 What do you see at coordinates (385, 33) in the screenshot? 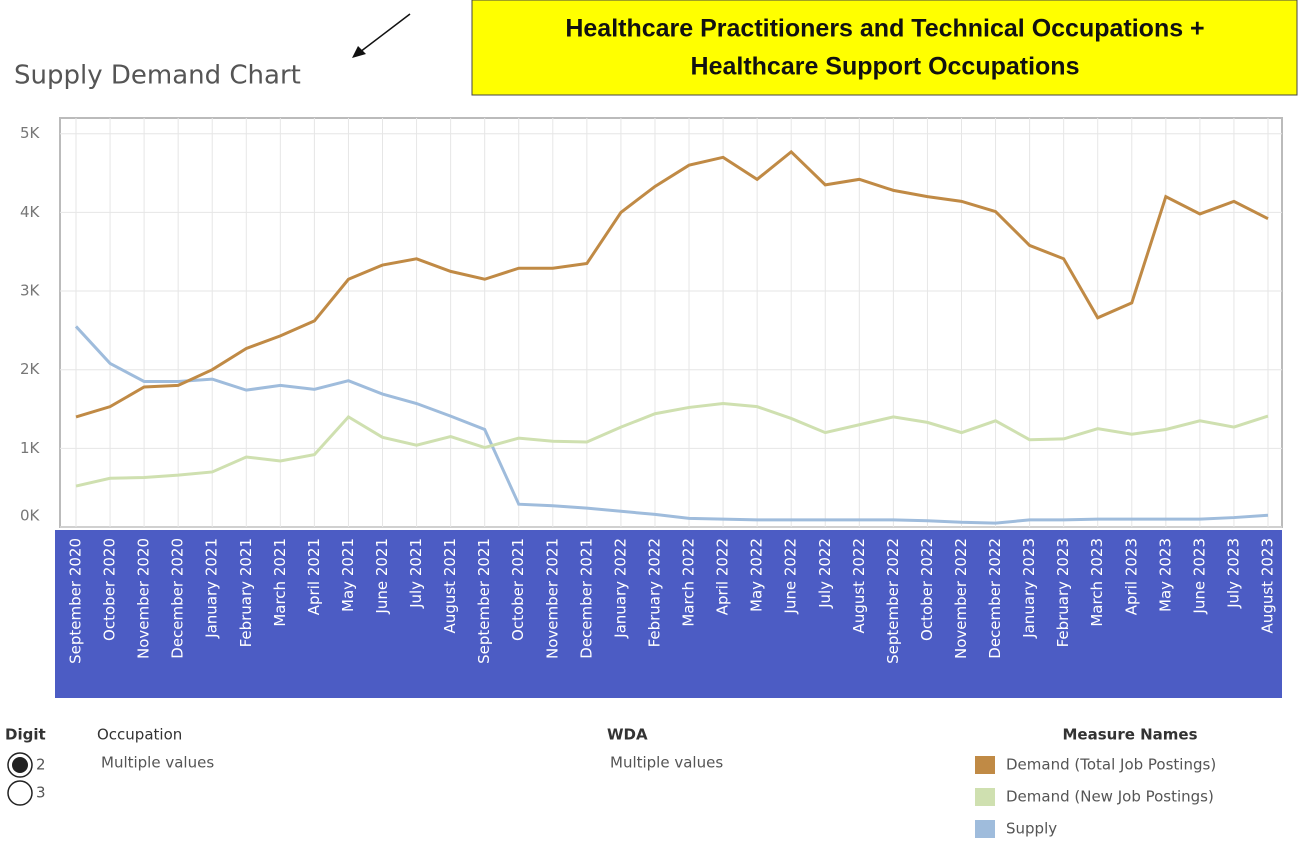
I see `arrow` at bounding box center [385, 33].